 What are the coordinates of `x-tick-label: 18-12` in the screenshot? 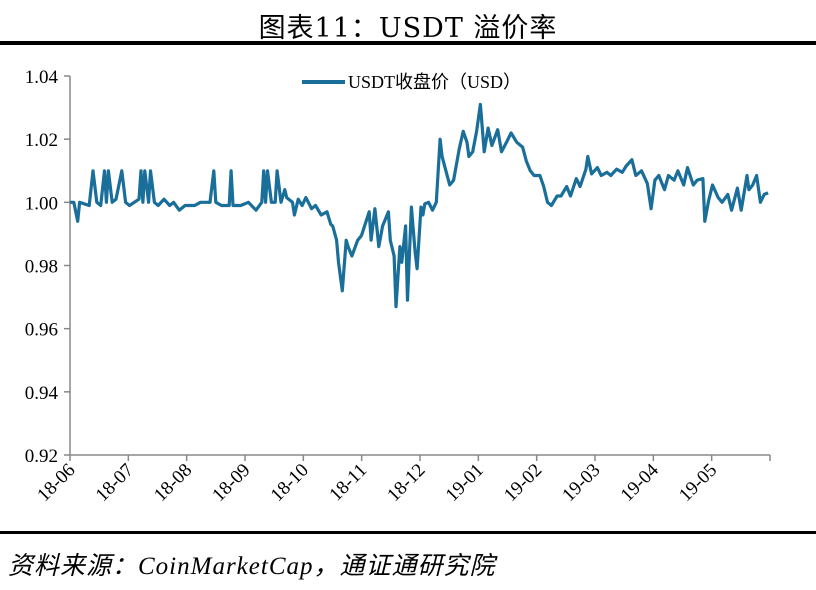 It's located at (406, 483).